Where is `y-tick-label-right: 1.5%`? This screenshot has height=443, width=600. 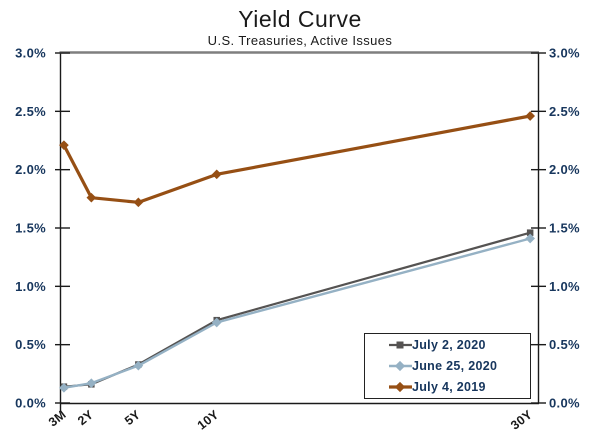 y-tick-label-right: 1.5% is located at coordinates (564, 228).